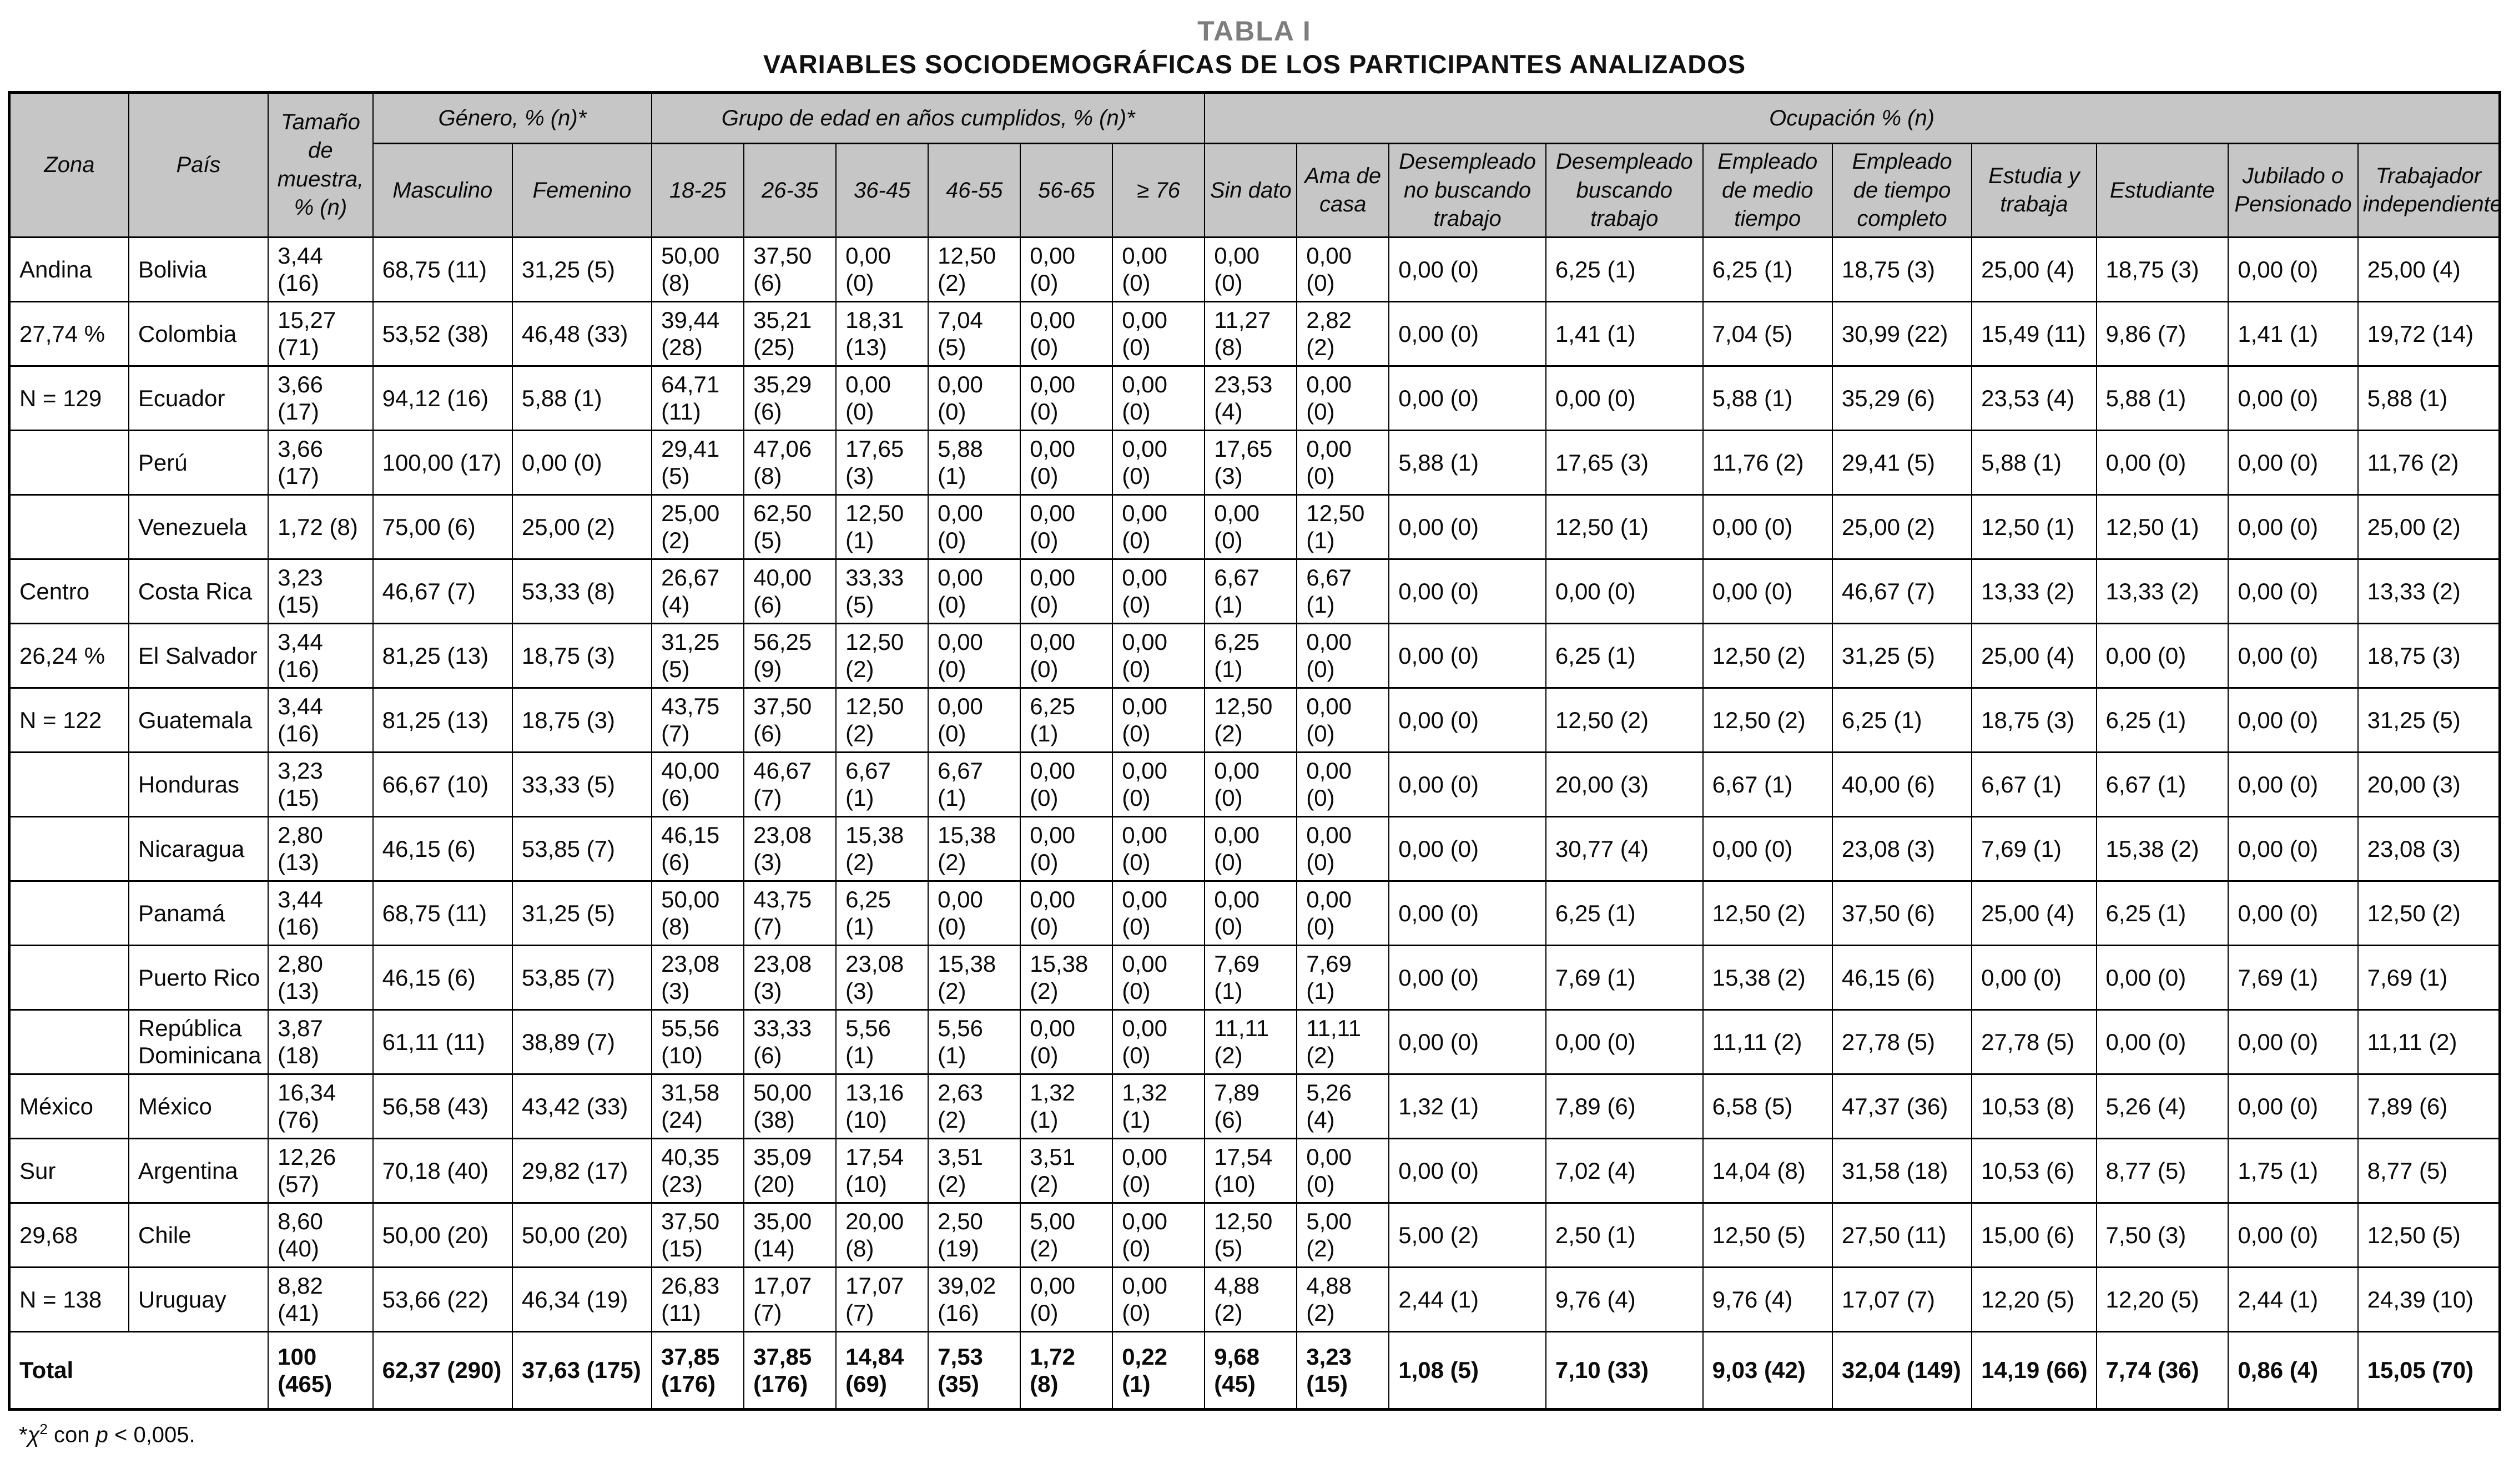 The image size is (2509, 1484). What do you see at coordinates (1902, 1370) in the screenshot?
I see `total-value-cell: 32,04 (149)` at bounding box center [1902, 1370].